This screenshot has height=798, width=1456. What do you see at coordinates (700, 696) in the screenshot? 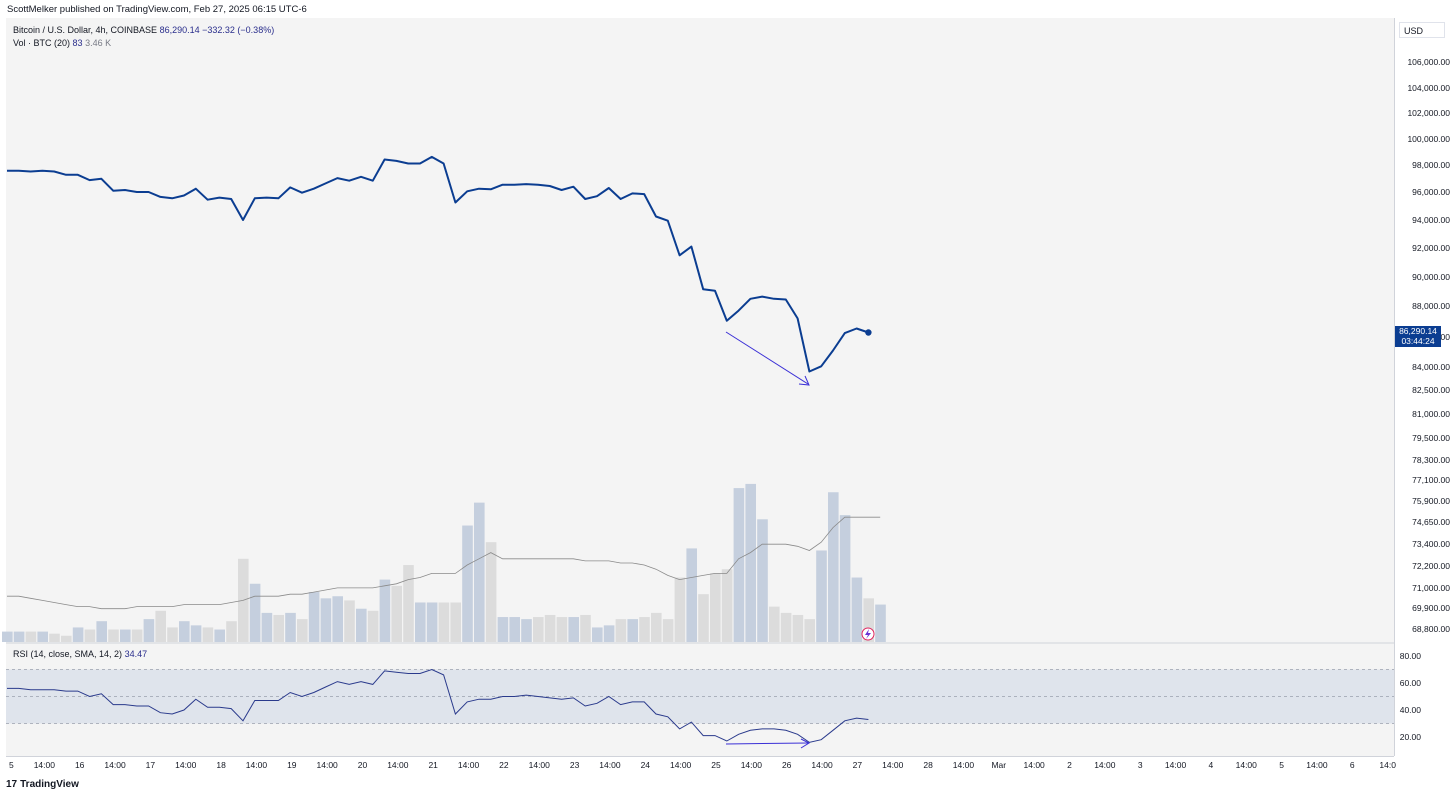
I see `rsi-band` at bounding box center [700, 696].